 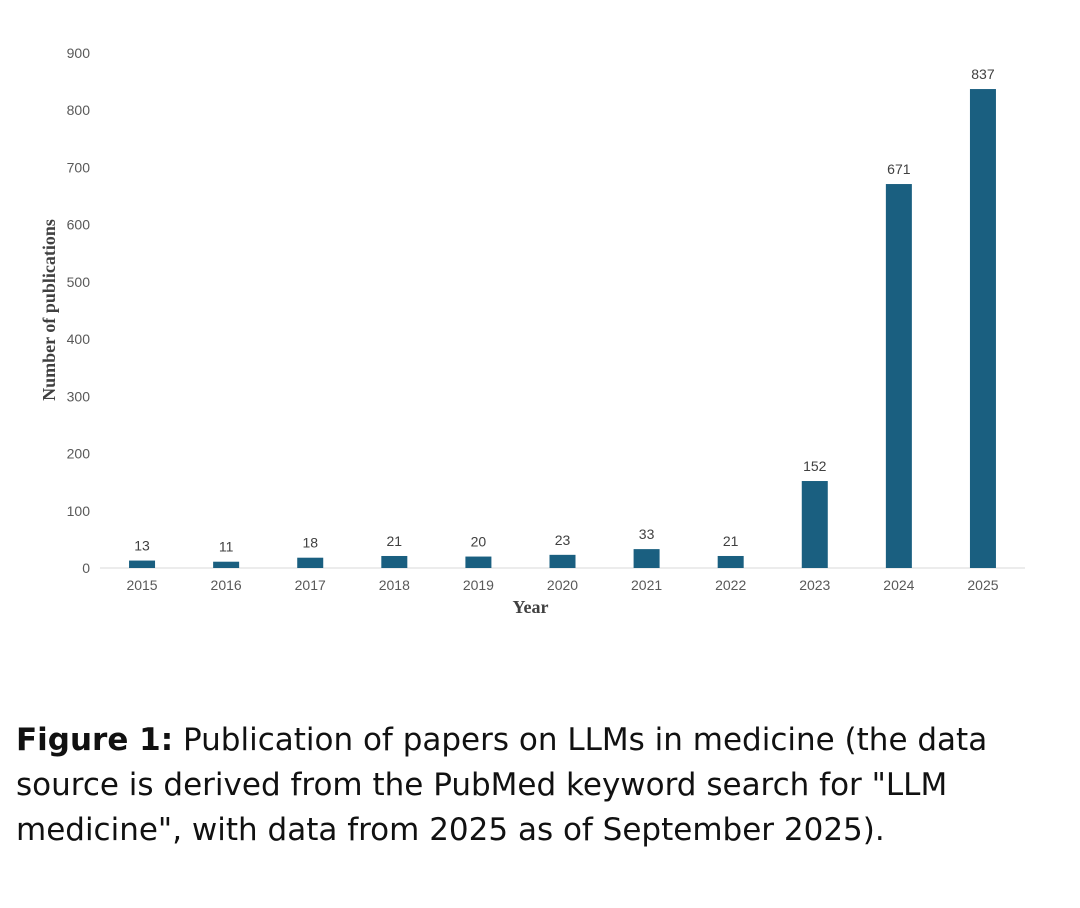 What do you see at coordinates (310, 543) in the screenshot?
I see `data-label-2017: 18` at bounding box center [310, 543].